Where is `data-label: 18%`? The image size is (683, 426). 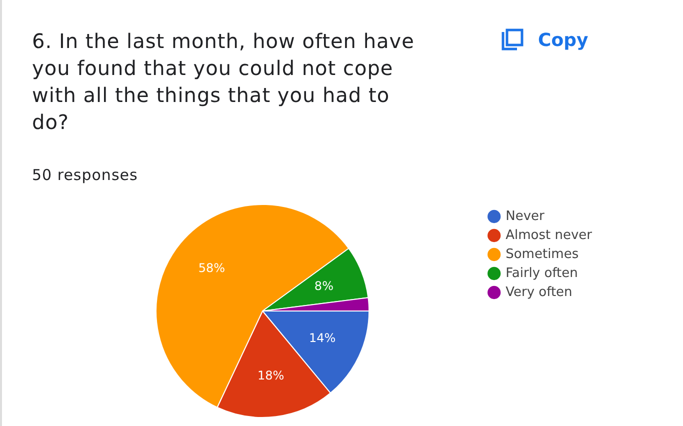 data-label: 18% is located at coordinates (270, 375).